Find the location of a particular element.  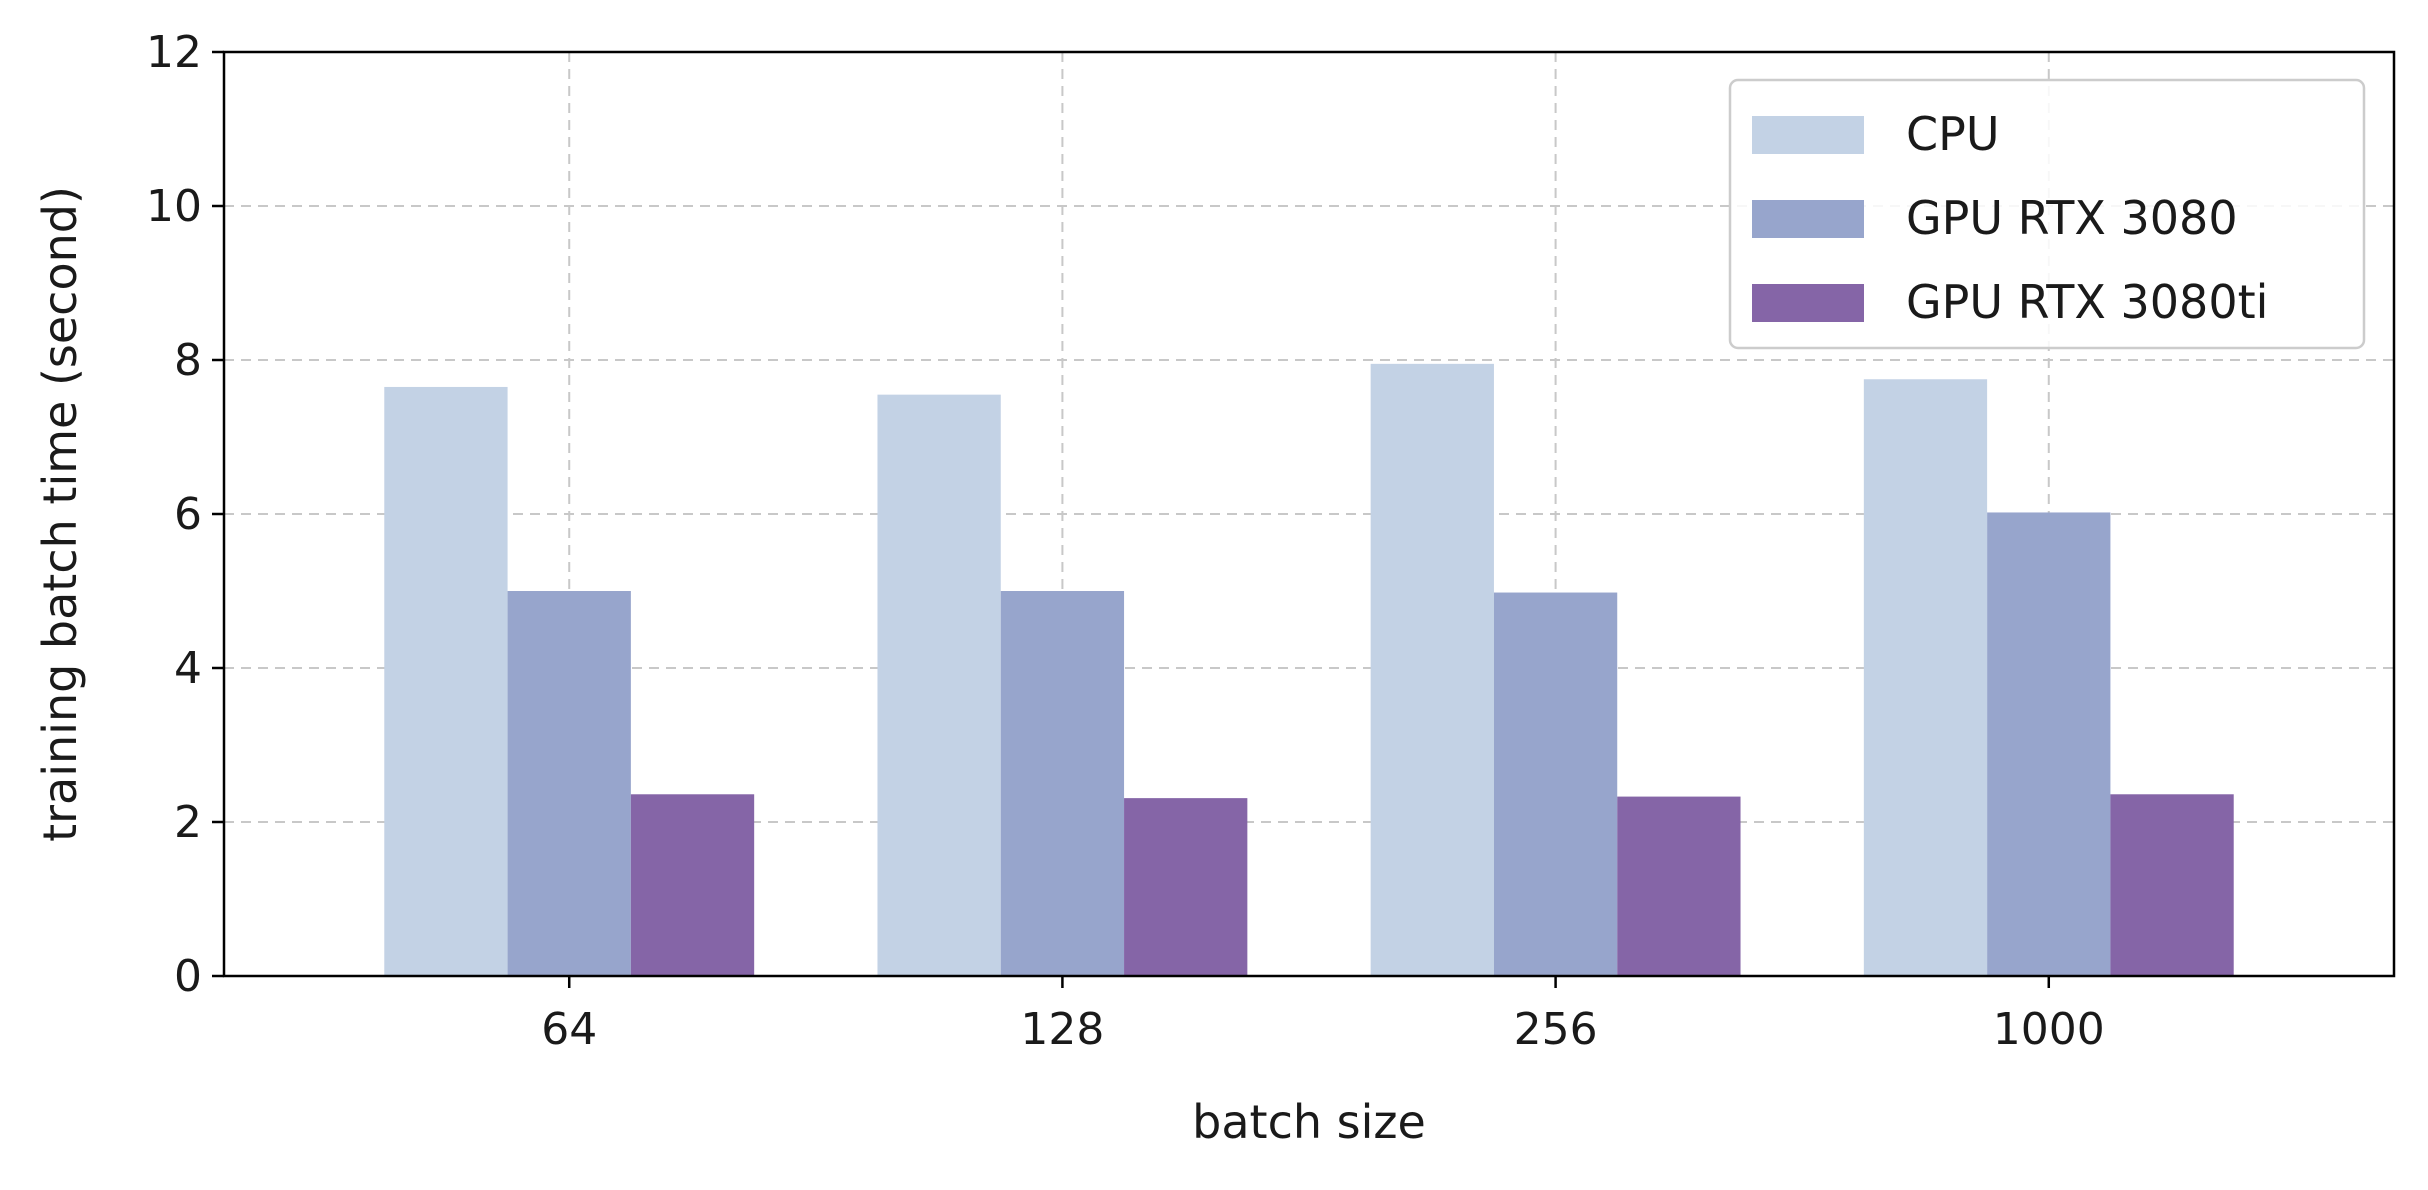

y-axis-label: training batch time (second) is located at coordinates (60, 514).